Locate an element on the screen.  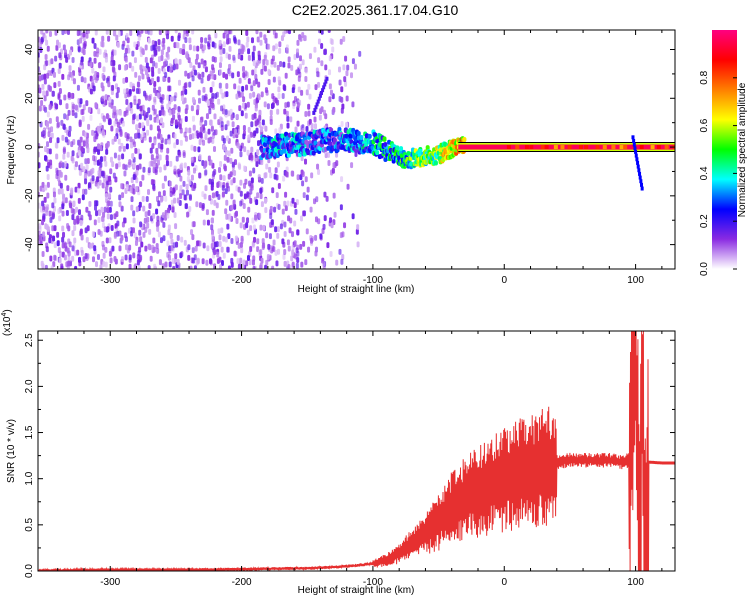
svg-text: (x104) is located at coordinates (7, 322).